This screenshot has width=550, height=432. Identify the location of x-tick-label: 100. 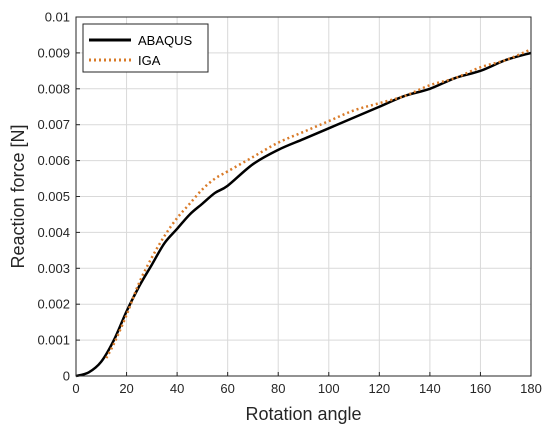
(329, 388).